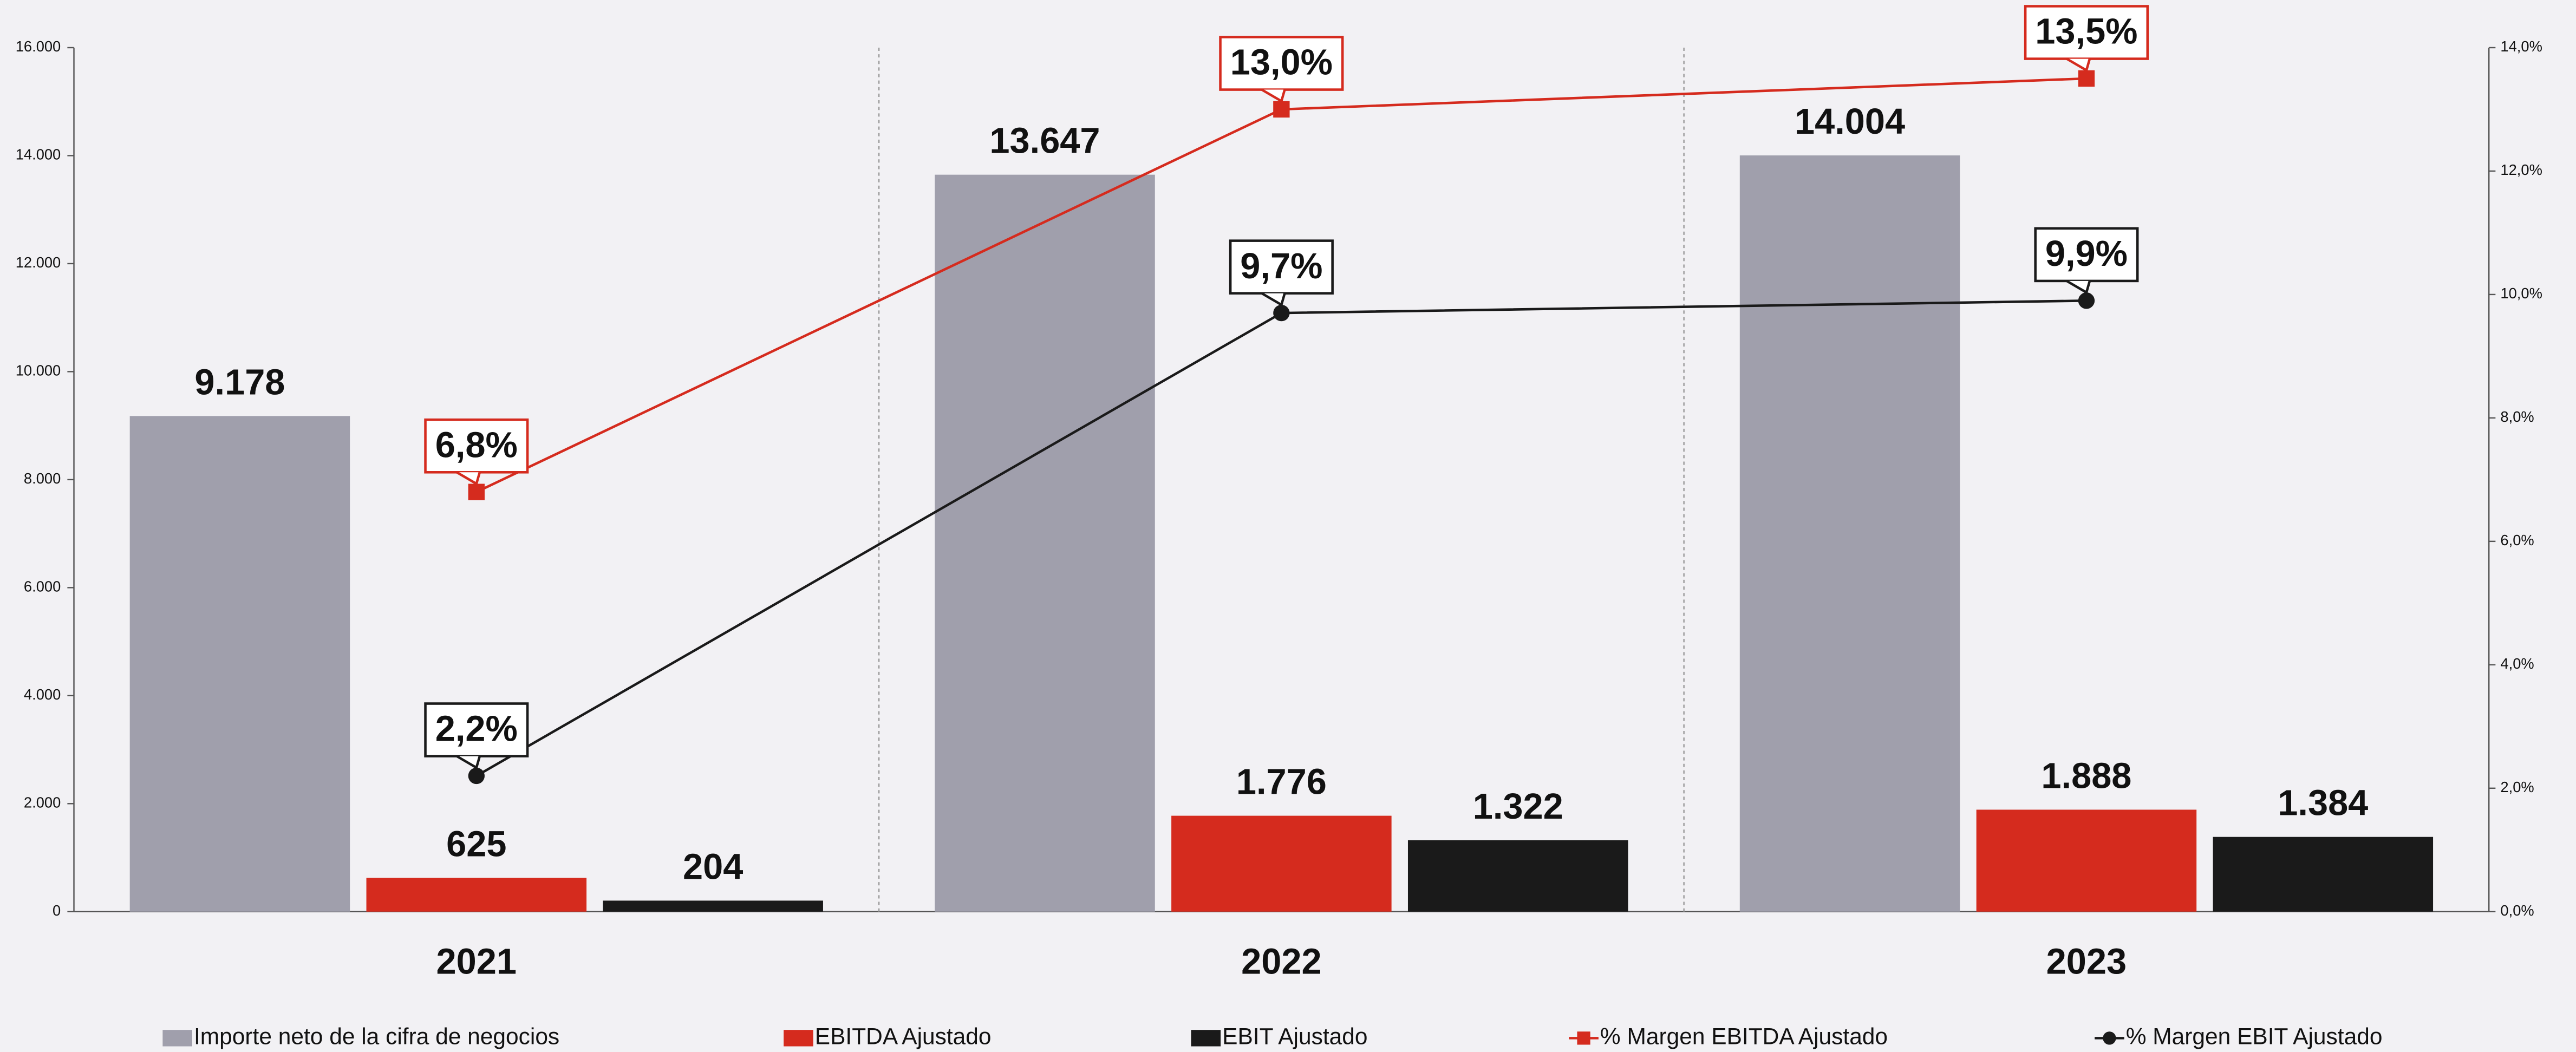 Image resolution: width=2576 pixels, height=1052 pixels. Describe the element at coordinates (2086, 776) in the screenshot. I see `data-label: 1.888` at that location.